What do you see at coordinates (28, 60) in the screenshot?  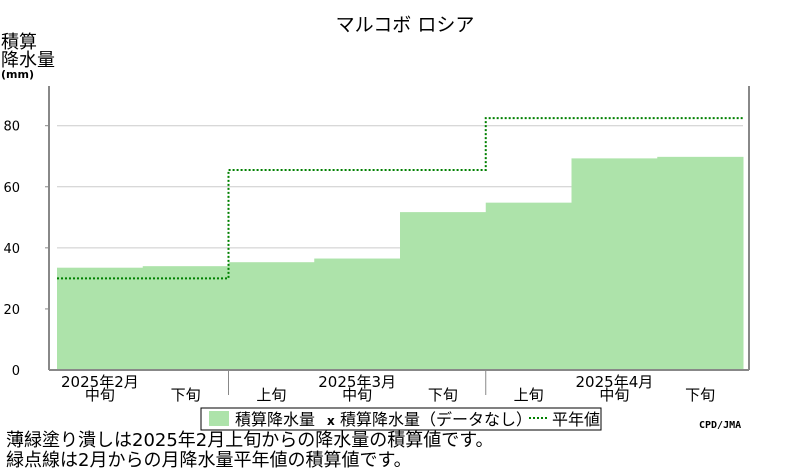 I see `y-axis-label-line-2: 降水量` at bounding box center [28, 60].